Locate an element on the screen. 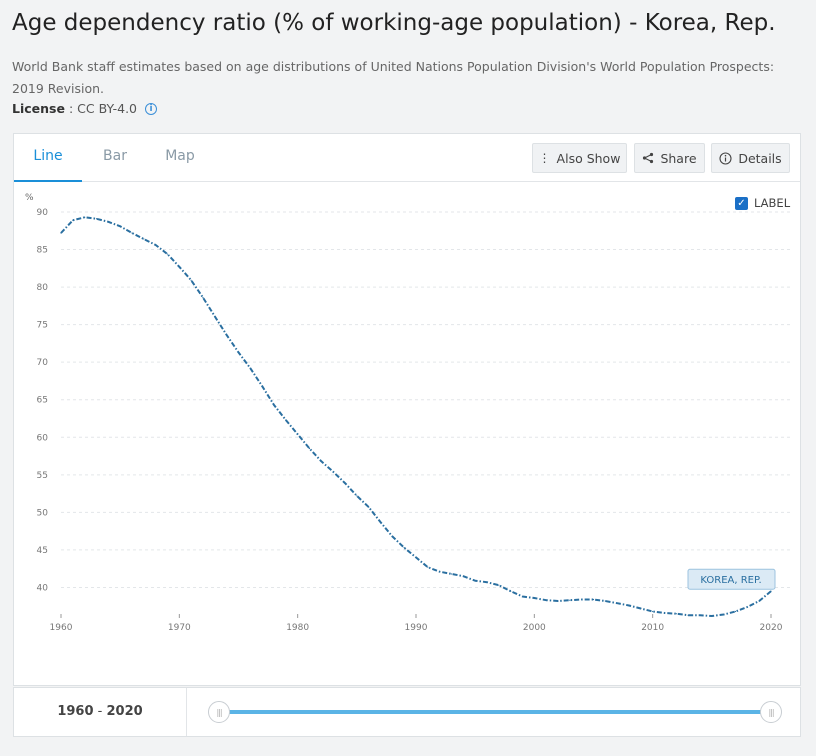 The height and width of the screenshot is (756, 816). label-toggle-text: LABEL is located at coordinates (772, 203).